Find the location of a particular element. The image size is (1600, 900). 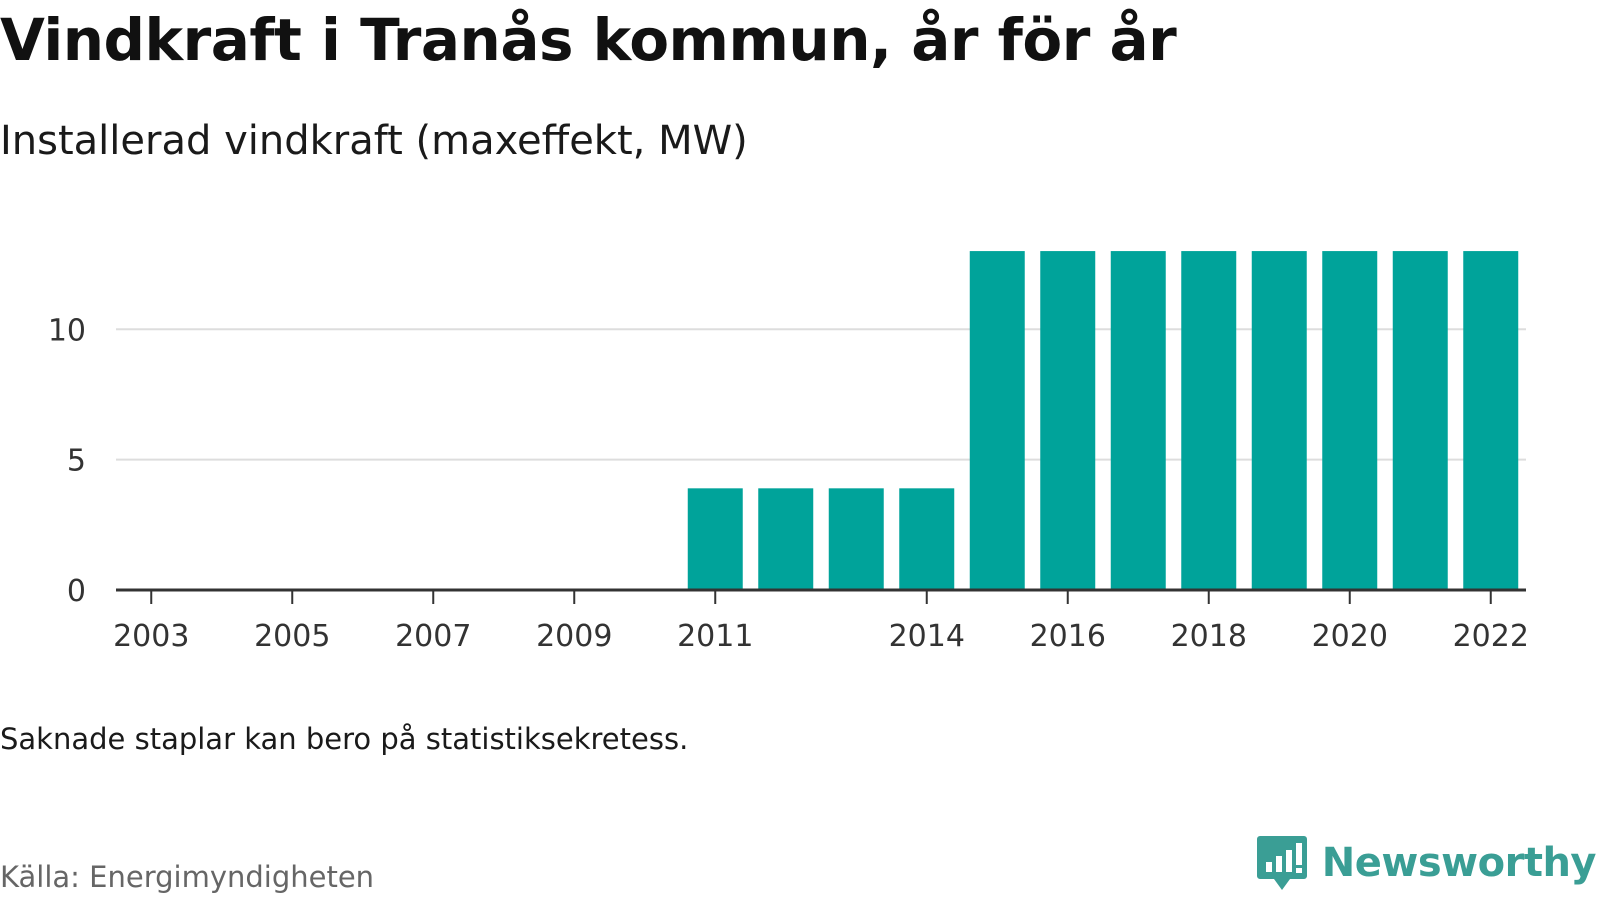

bar-2011 is located at coordinates (715, 539).